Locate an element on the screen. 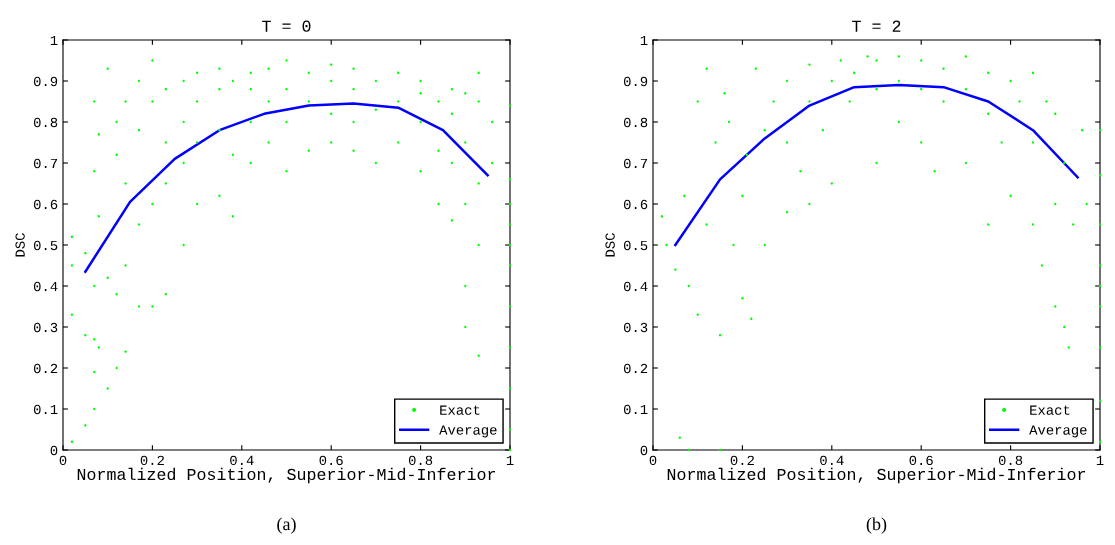 This screenshot has width=1115, height=545. text: (a) is located at coordinates (286, 525).